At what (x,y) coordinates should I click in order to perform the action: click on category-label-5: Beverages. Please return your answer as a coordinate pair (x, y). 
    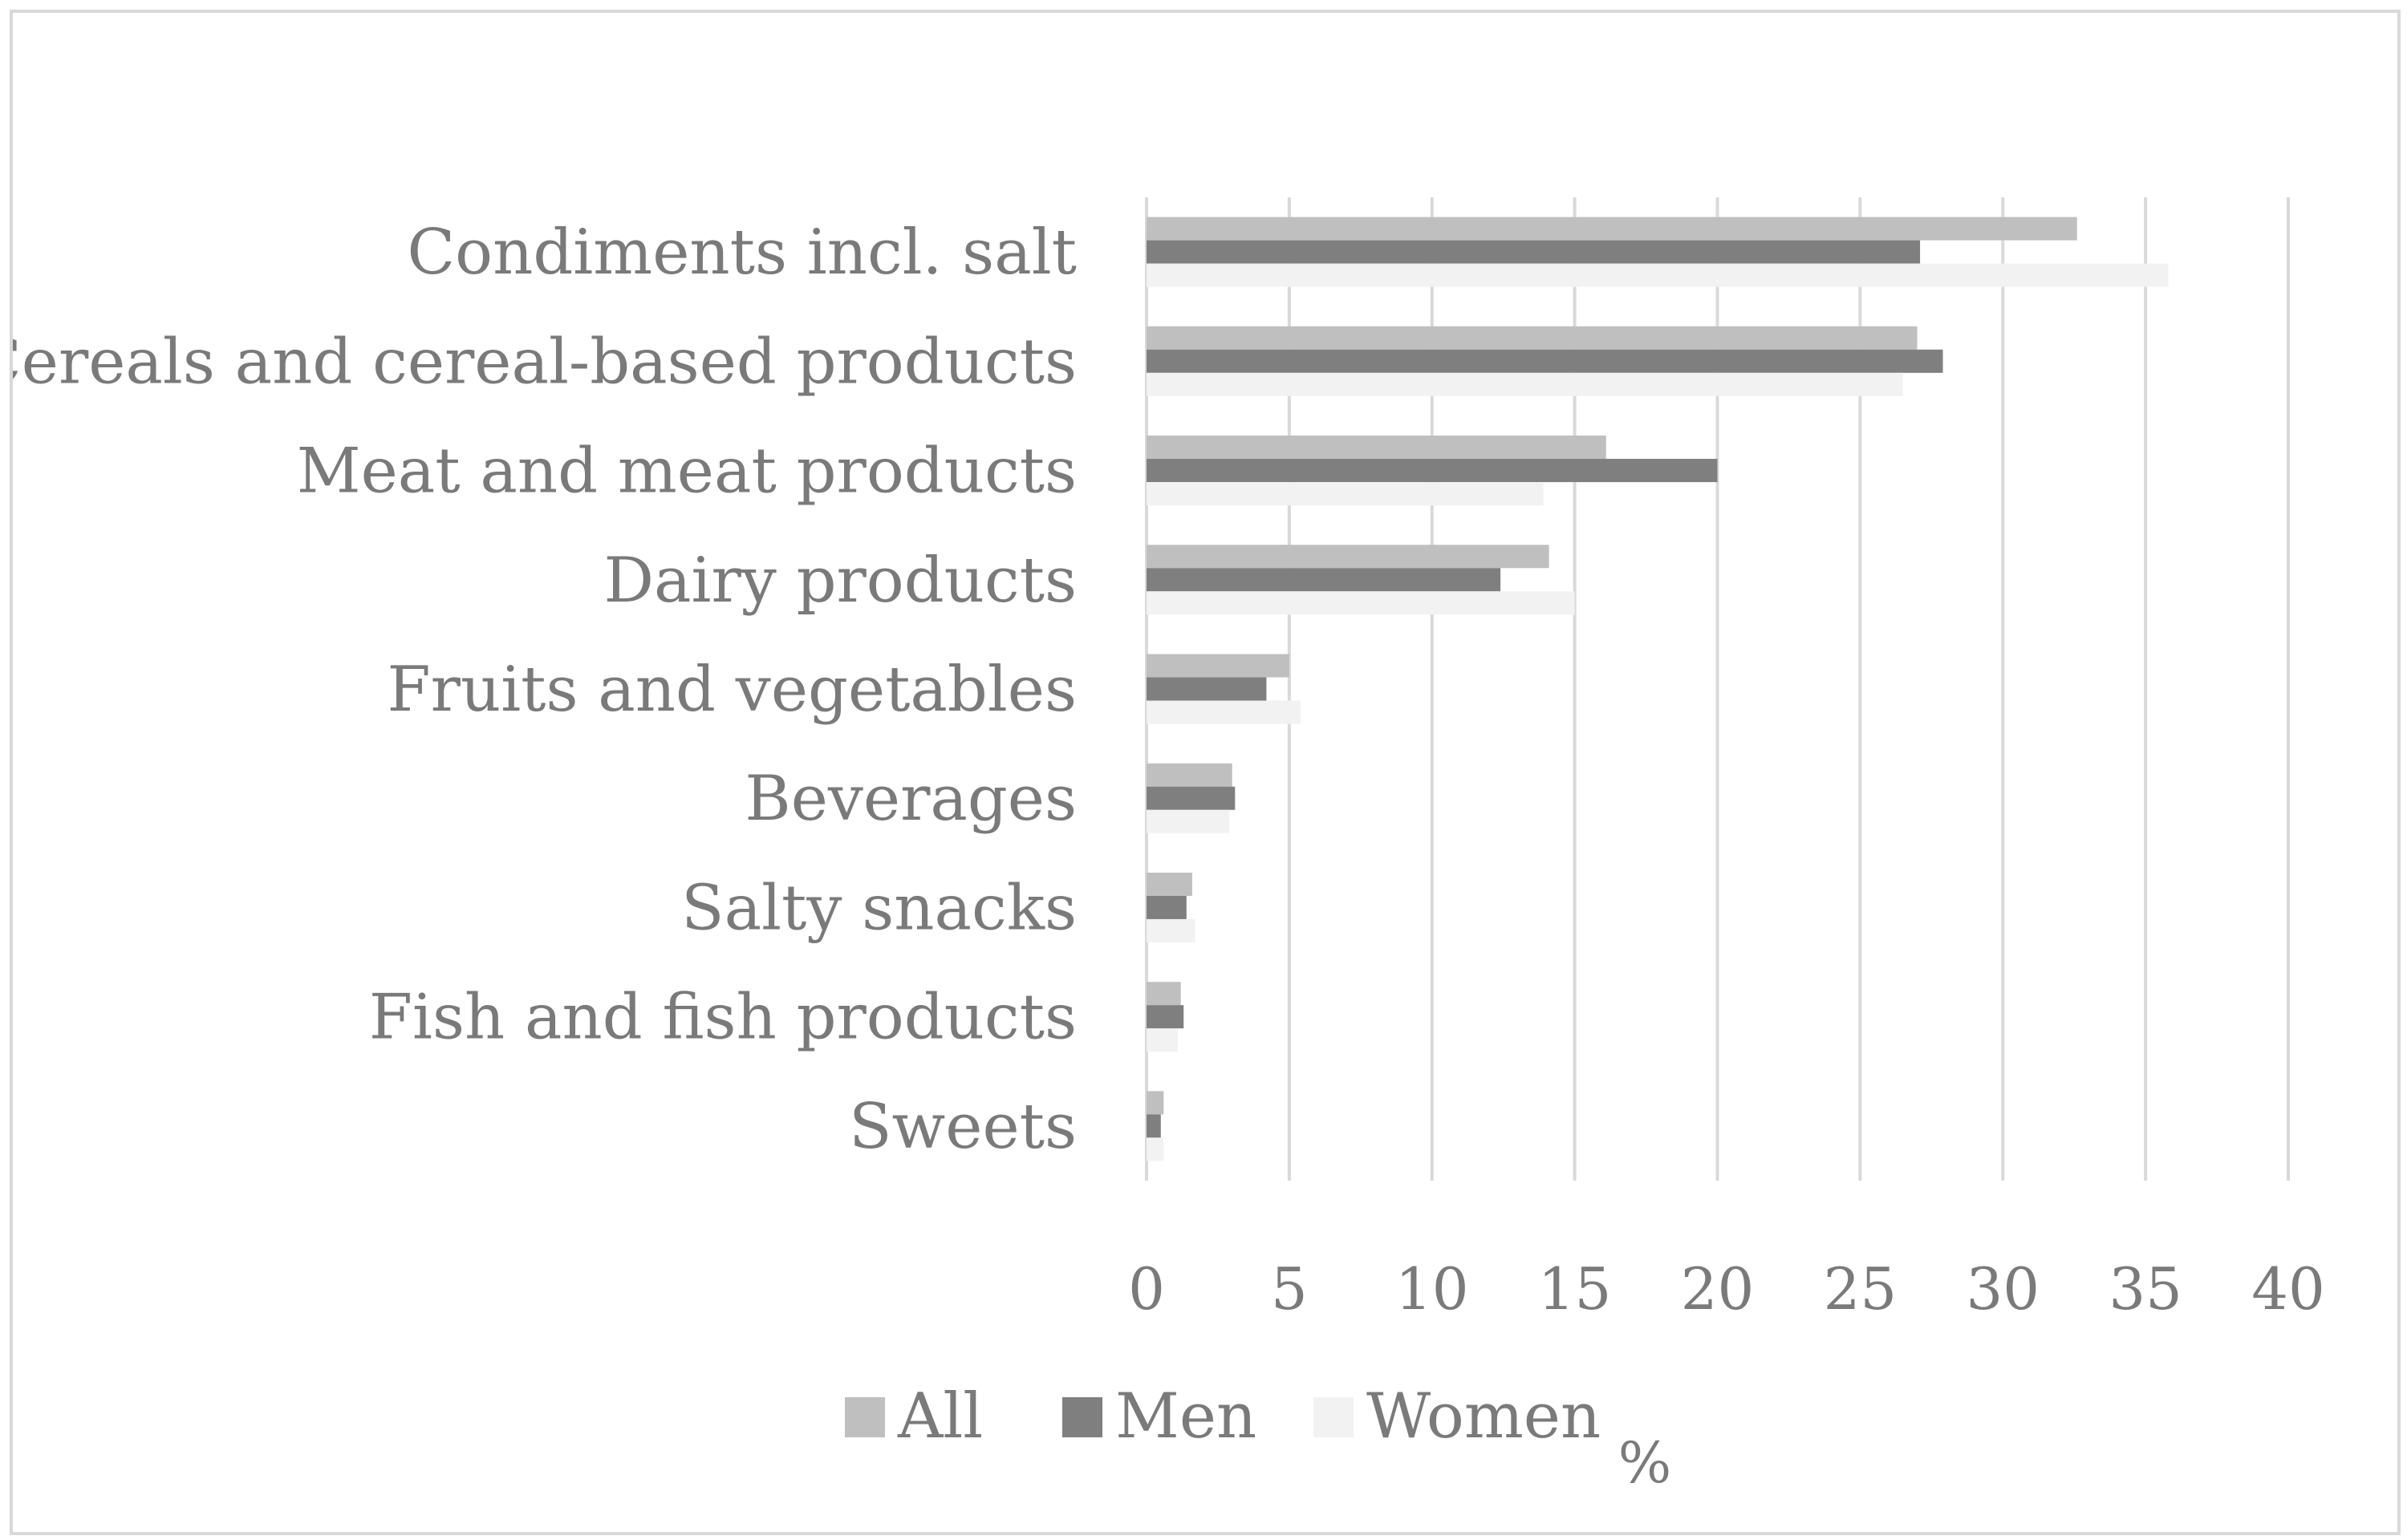
    Looking at the image, I should click on (911, 799).